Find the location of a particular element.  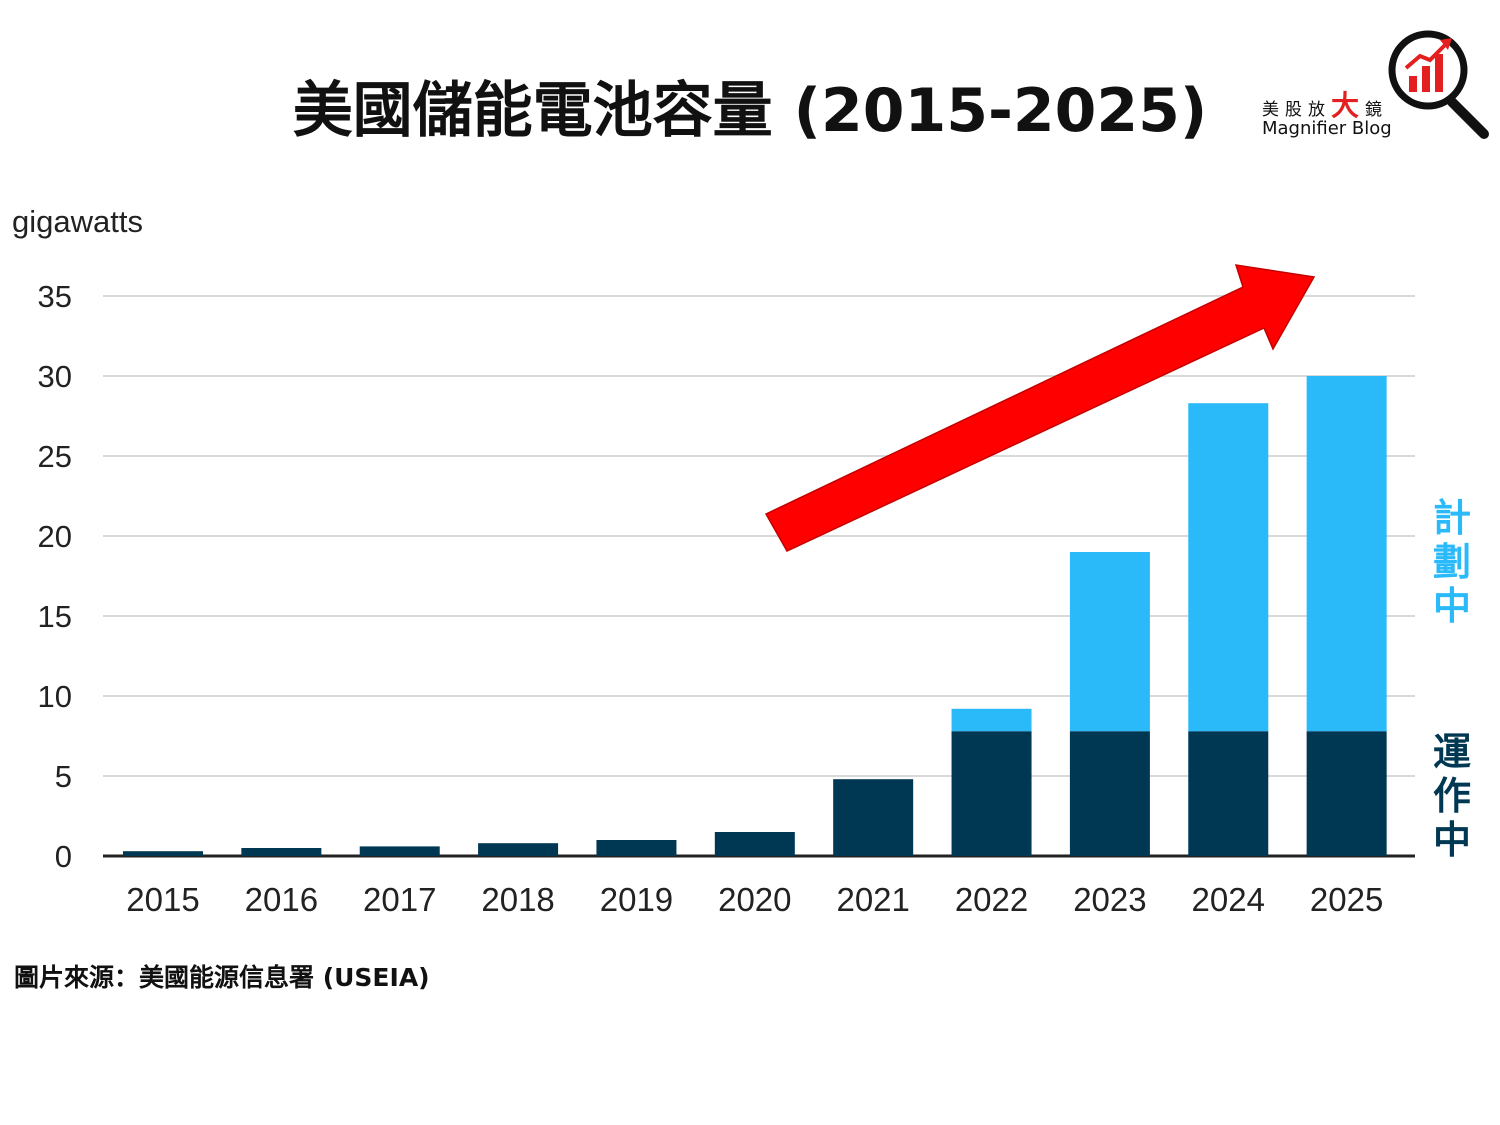

logo-english-name: Magnifier Blog is located at coordinates (1327, 128).